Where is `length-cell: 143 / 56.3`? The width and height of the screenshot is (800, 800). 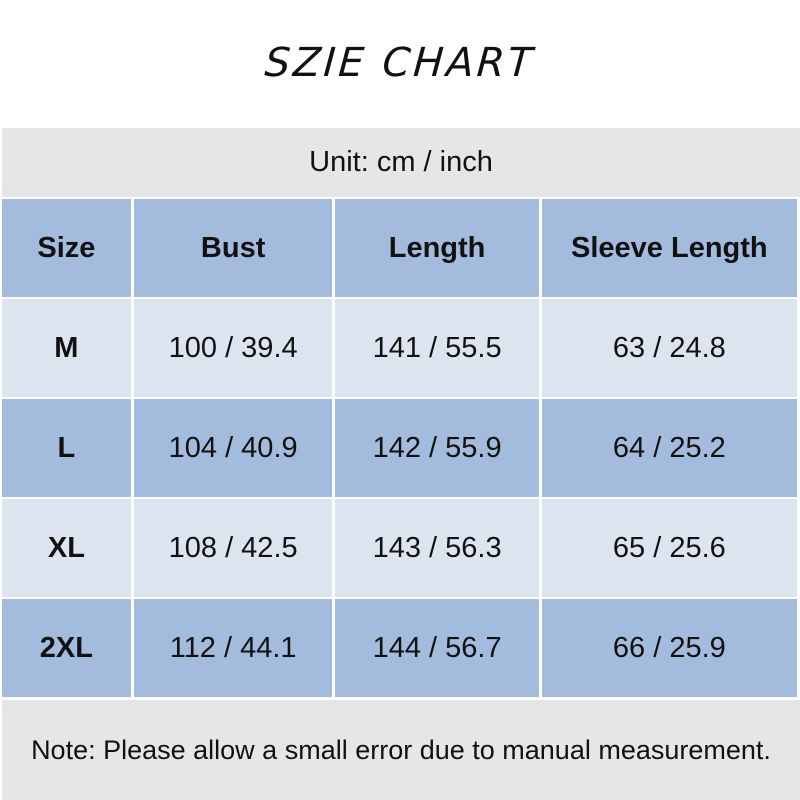
length-cell: 143 / 56.3 is located at coordinates (437, 548).